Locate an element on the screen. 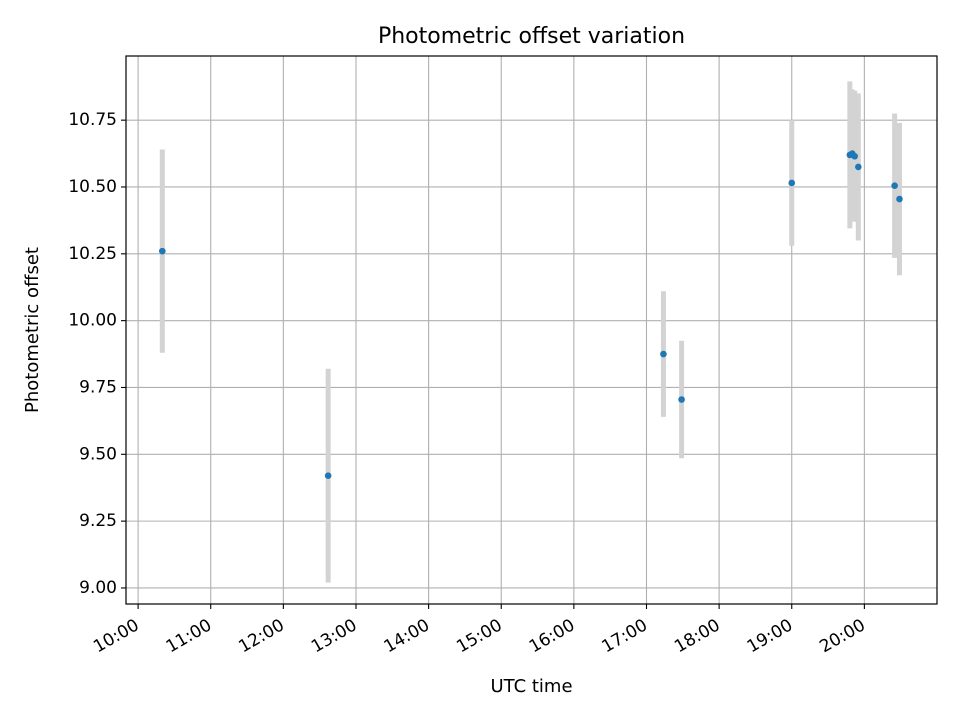 Image resolution: width=960 pixels, height=724 pixels. chart-title: Photometric offset variation is located at coordinates (531, 36).